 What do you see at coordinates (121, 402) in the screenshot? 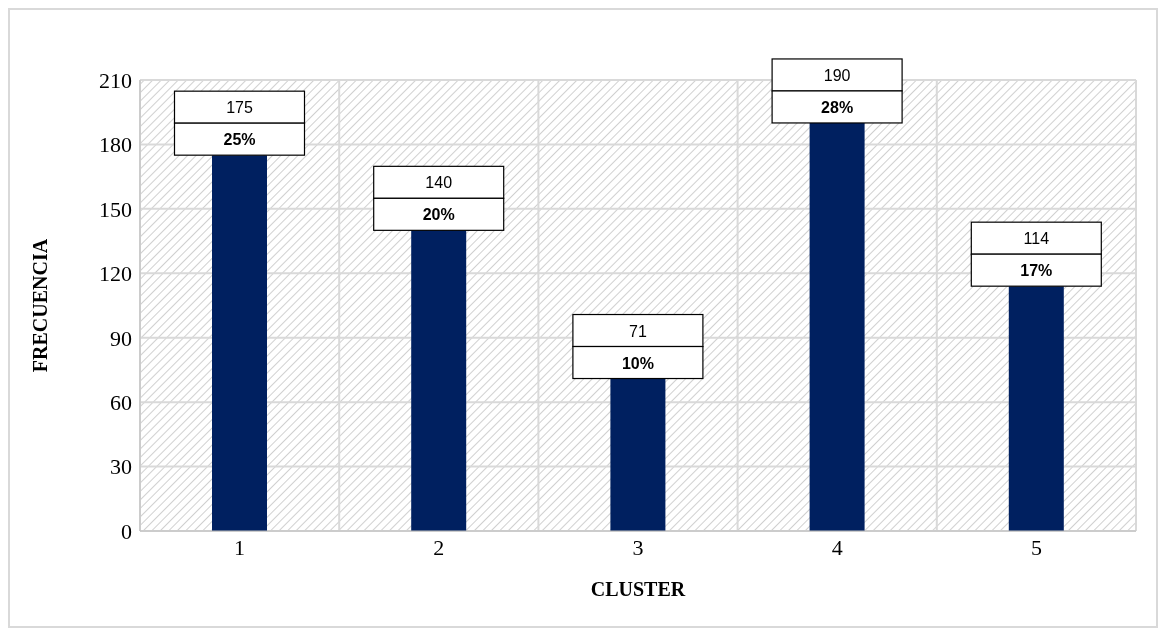
I see `y-tick-label: 60` at bounding box center [121, 402].